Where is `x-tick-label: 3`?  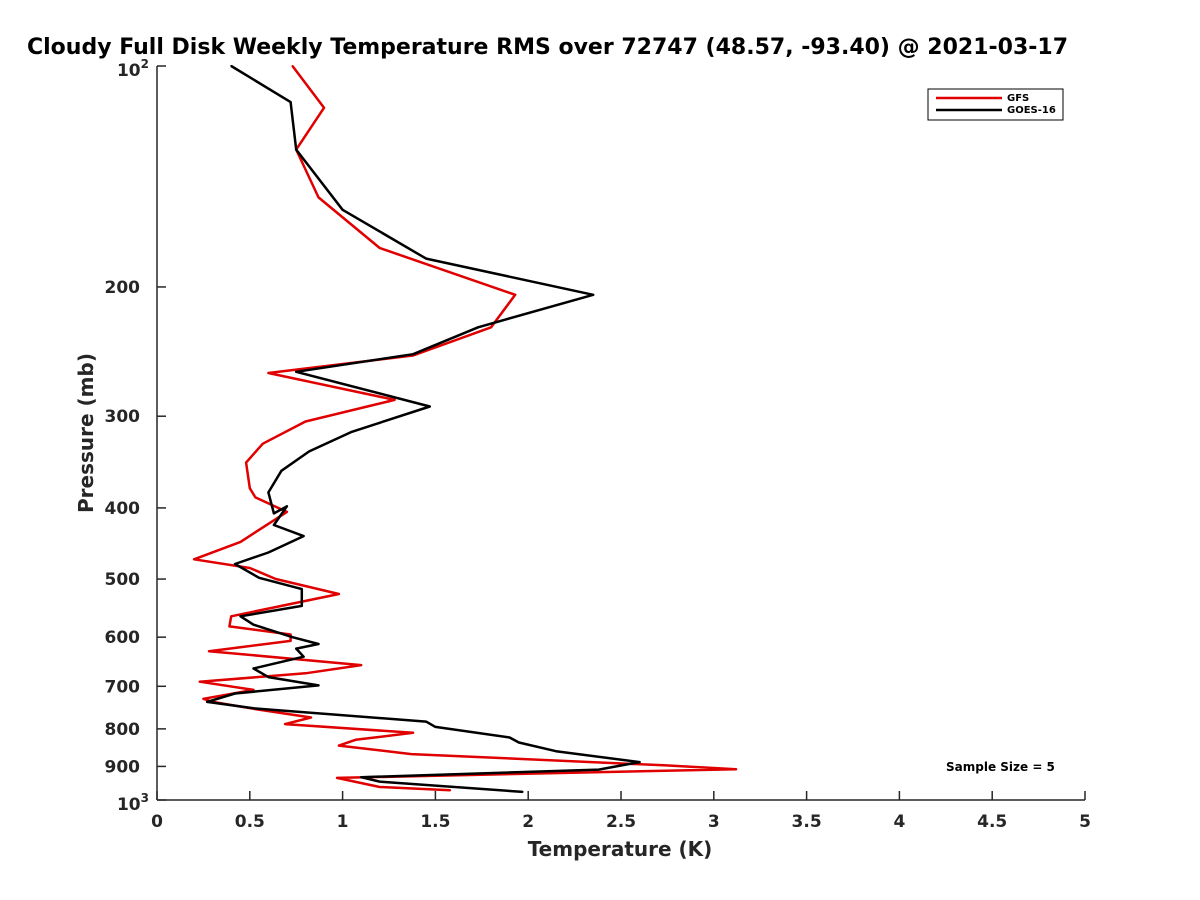
x-tick-label: 3 is located at coordinates (714, 822).